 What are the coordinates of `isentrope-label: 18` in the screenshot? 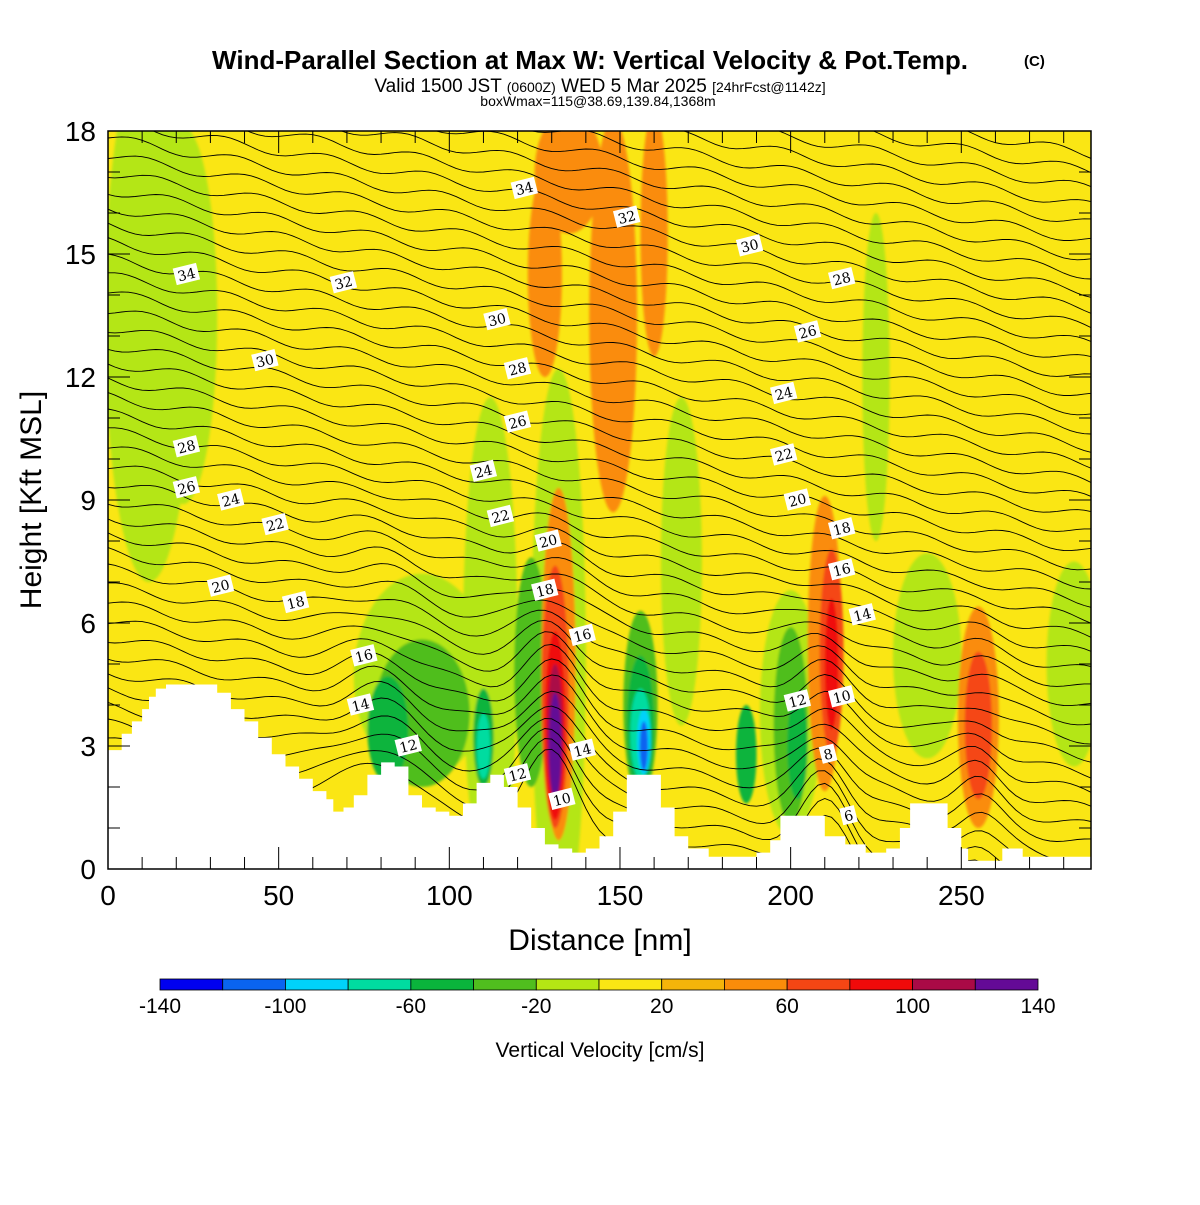 It's located at (295, 602).